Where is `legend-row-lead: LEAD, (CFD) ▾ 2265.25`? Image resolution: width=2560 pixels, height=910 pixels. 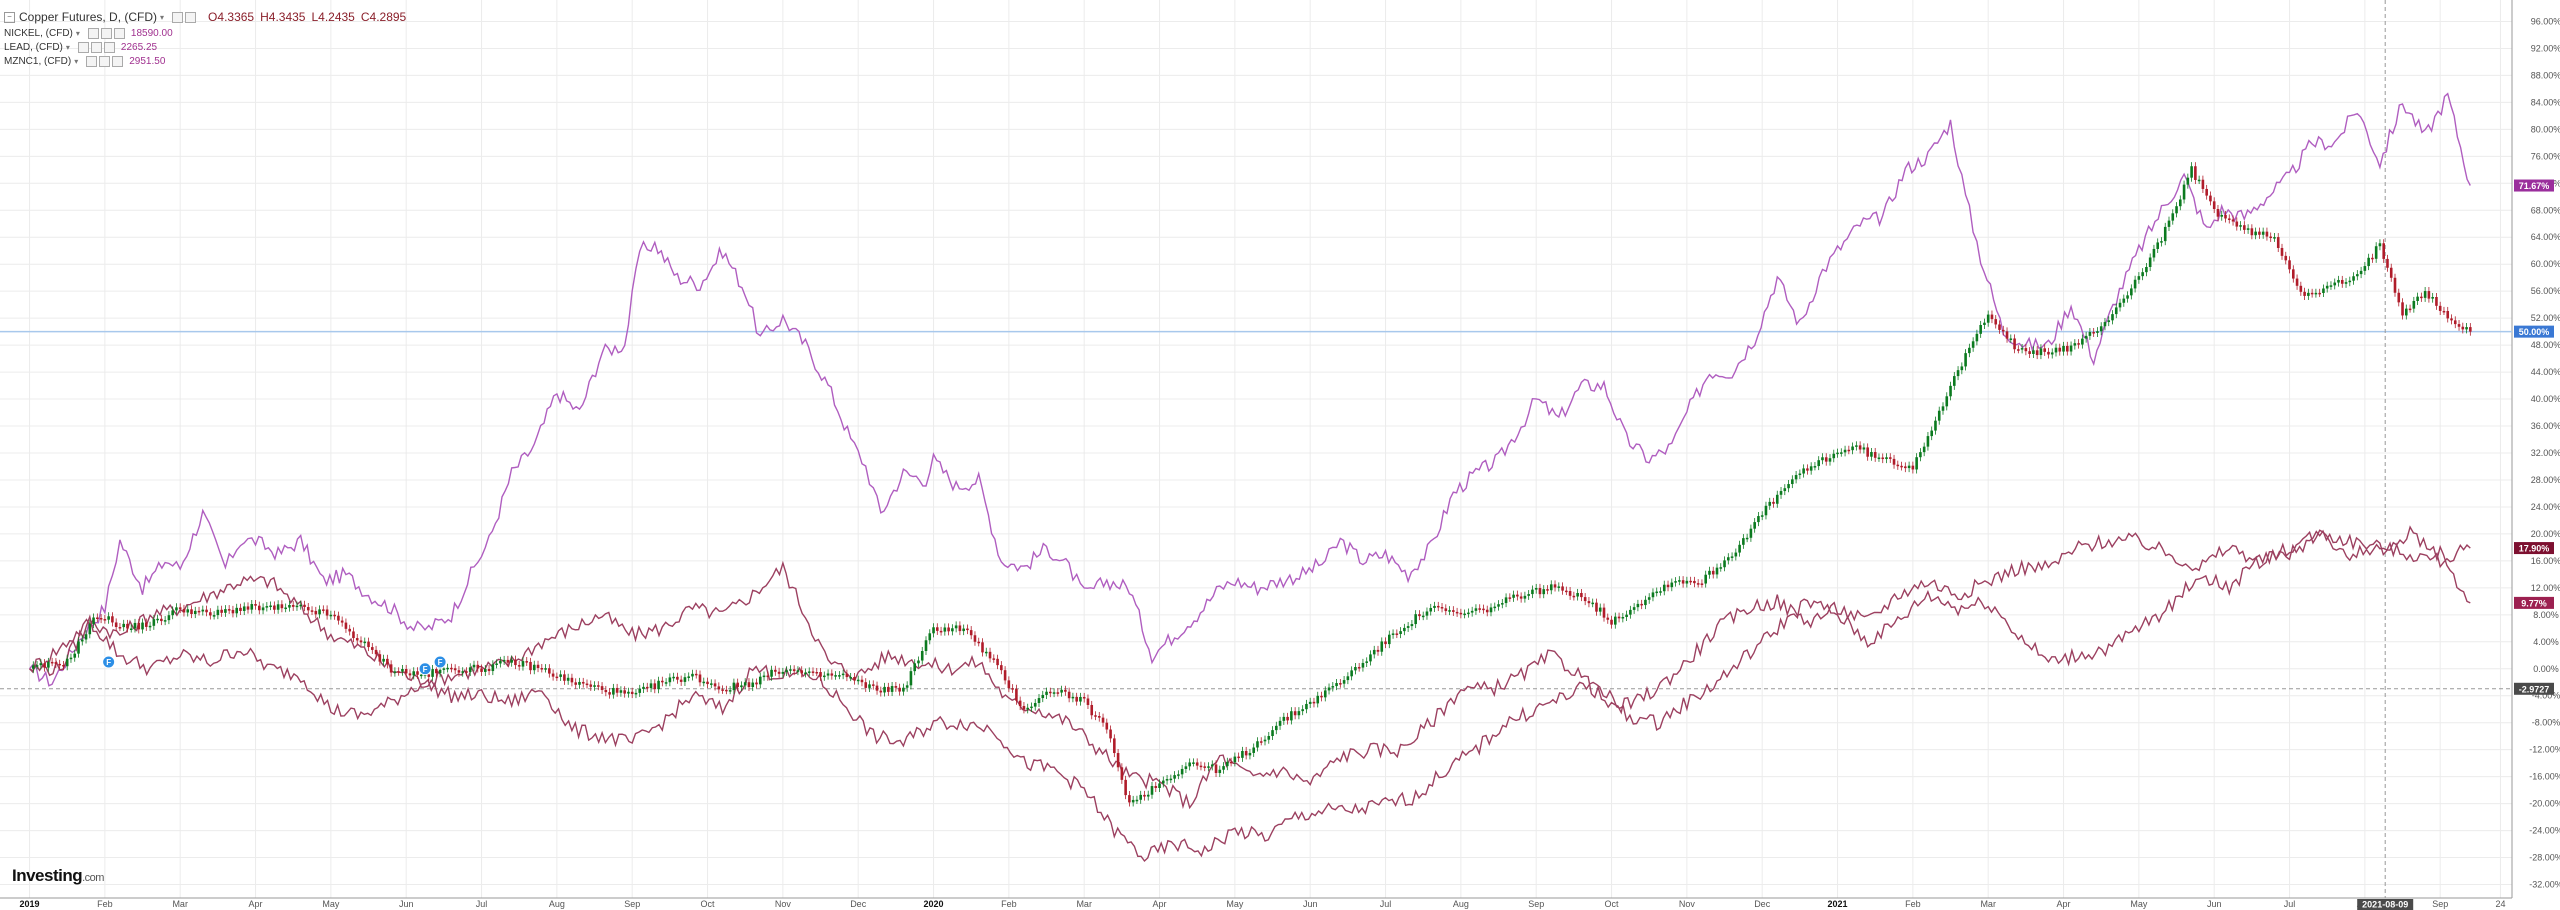
legend-row-lead: LEAD, (CFD) ▾ 2265.25 is located at coordinates (205, 47).